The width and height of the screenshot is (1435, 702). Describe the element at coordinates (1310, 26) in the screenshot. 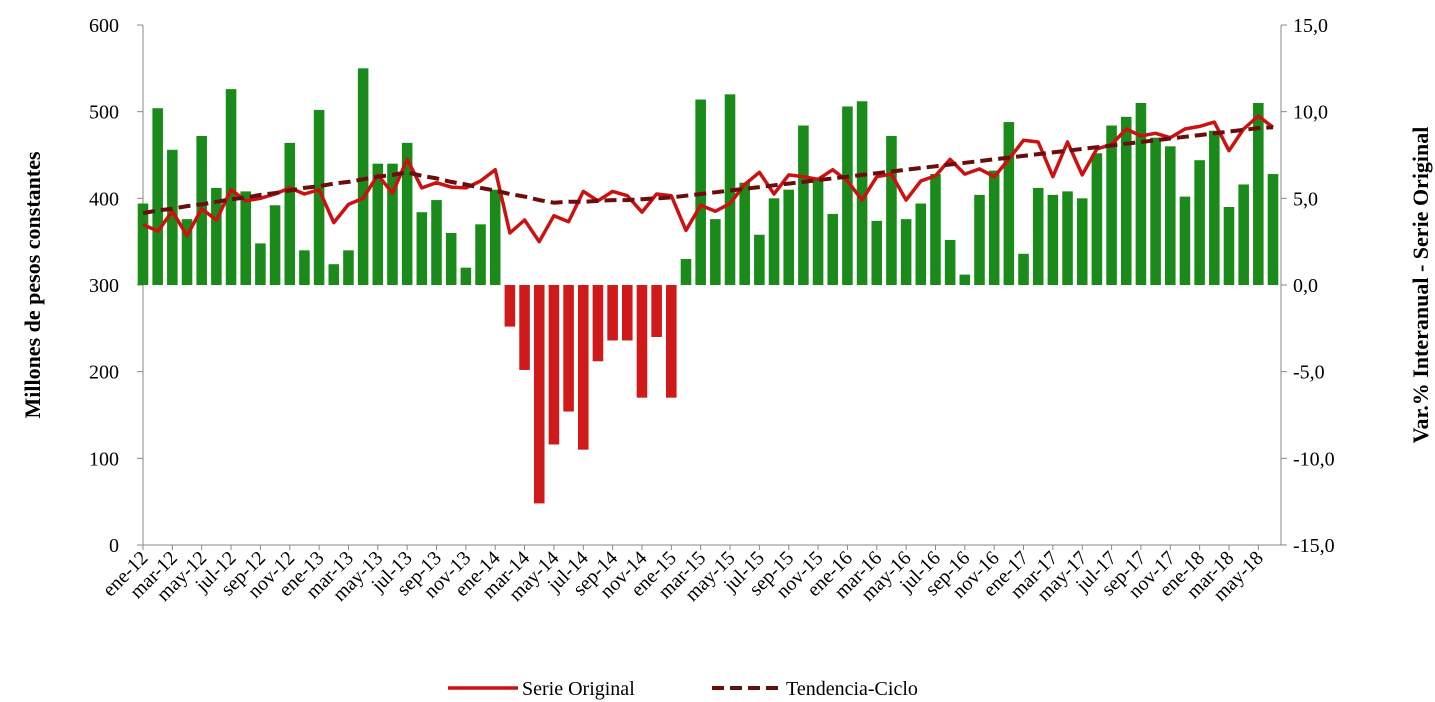

I see `y2-tick-label: 15,0` at that location.